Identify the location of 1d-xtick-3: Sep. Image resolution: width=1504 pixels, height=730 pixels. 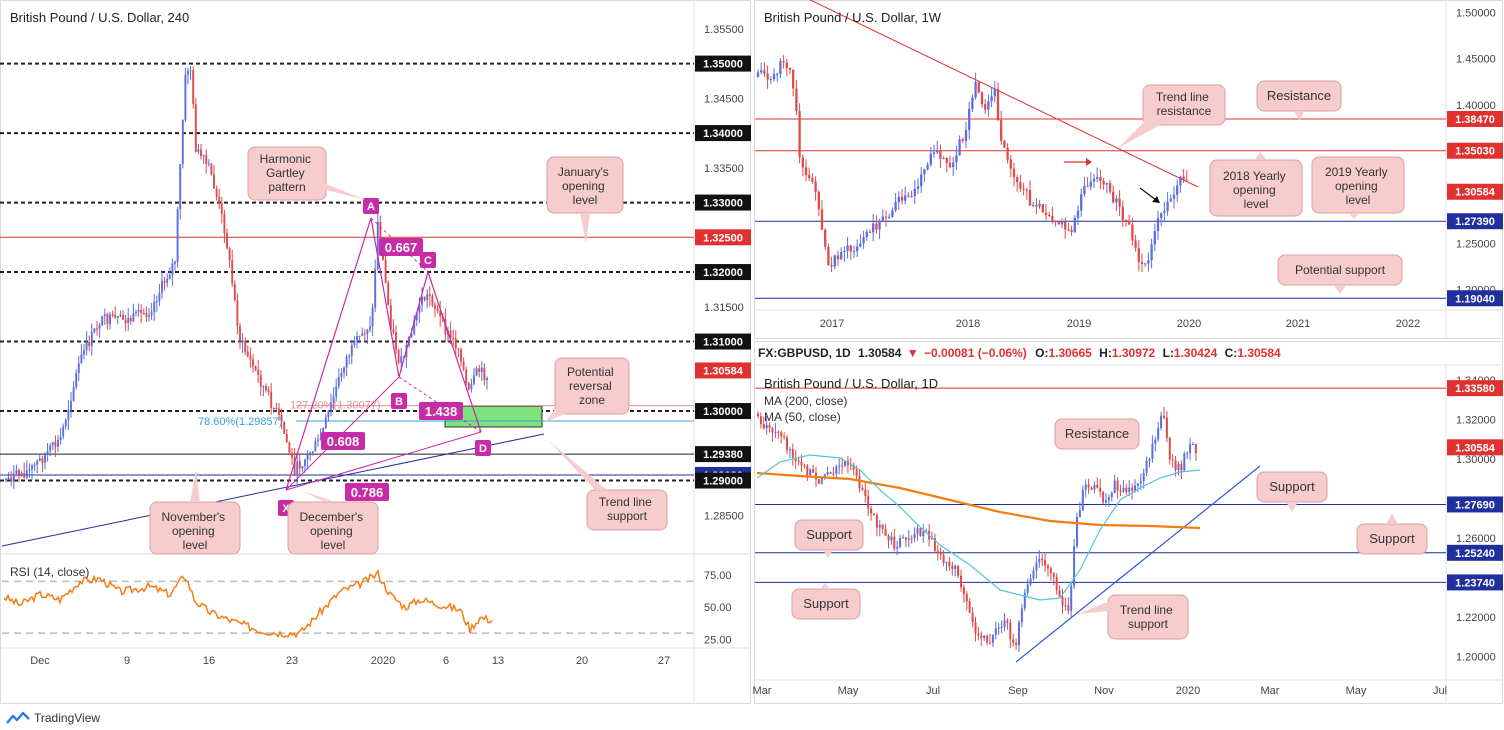
(1018, 691).